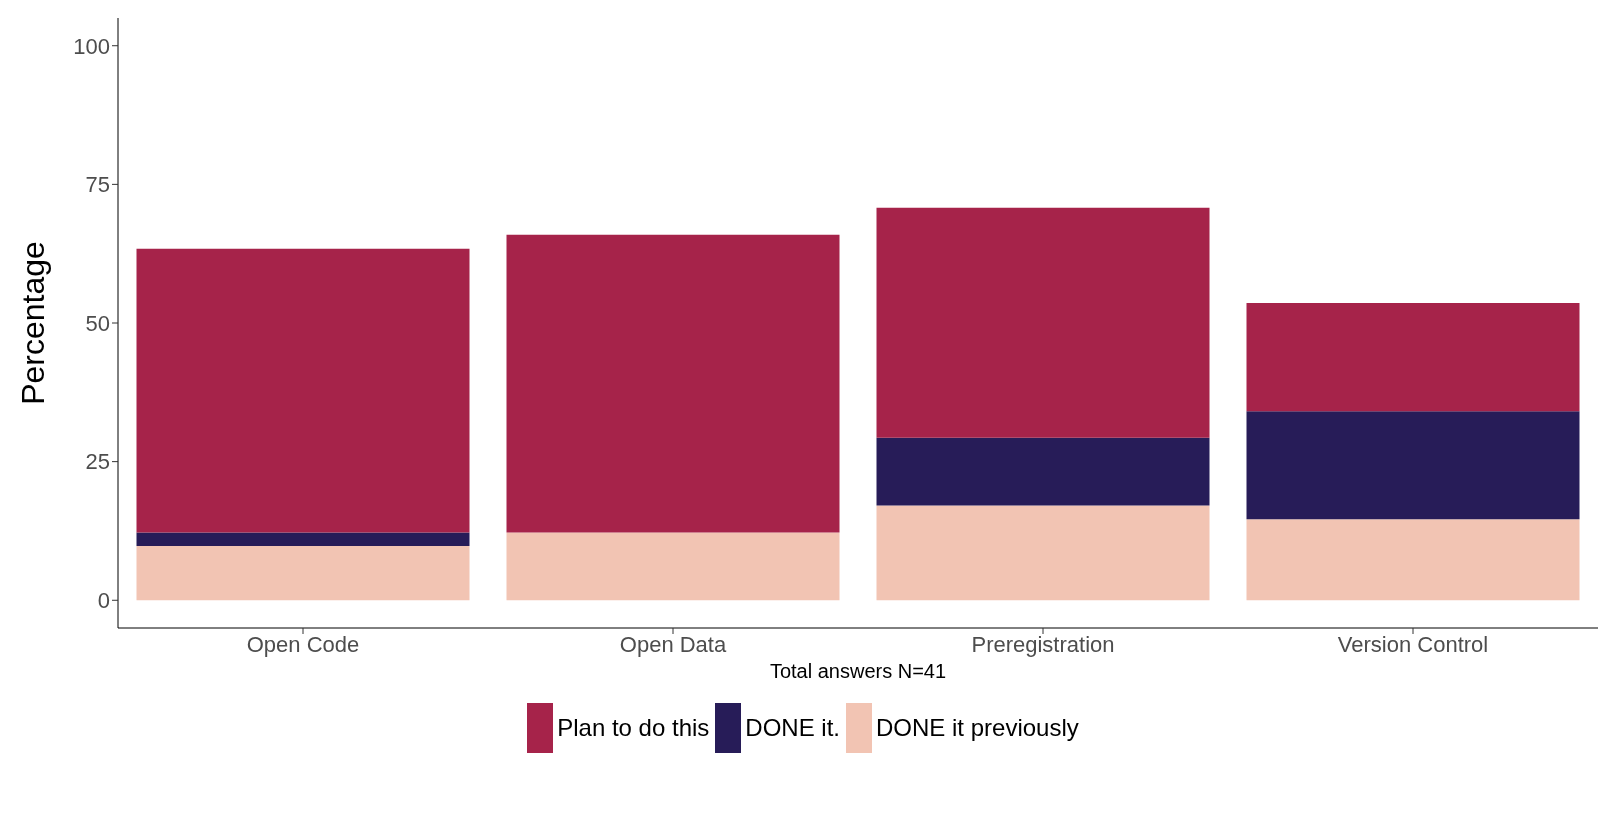 This screenshot has height=813, width=1608. What do you see at coordinates (793, 728) in the screenshot?
I see `legend-label: DONE it.` at bounding box center [793, 728].